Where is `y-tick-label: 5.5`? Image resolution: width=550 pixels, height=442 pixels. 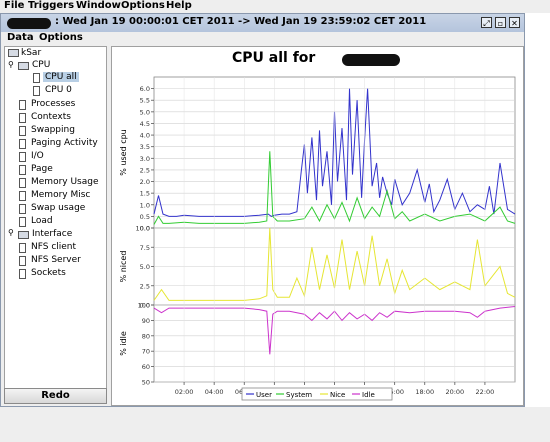 y-tick-label: 5.5 is located at coordinates (145, 101).